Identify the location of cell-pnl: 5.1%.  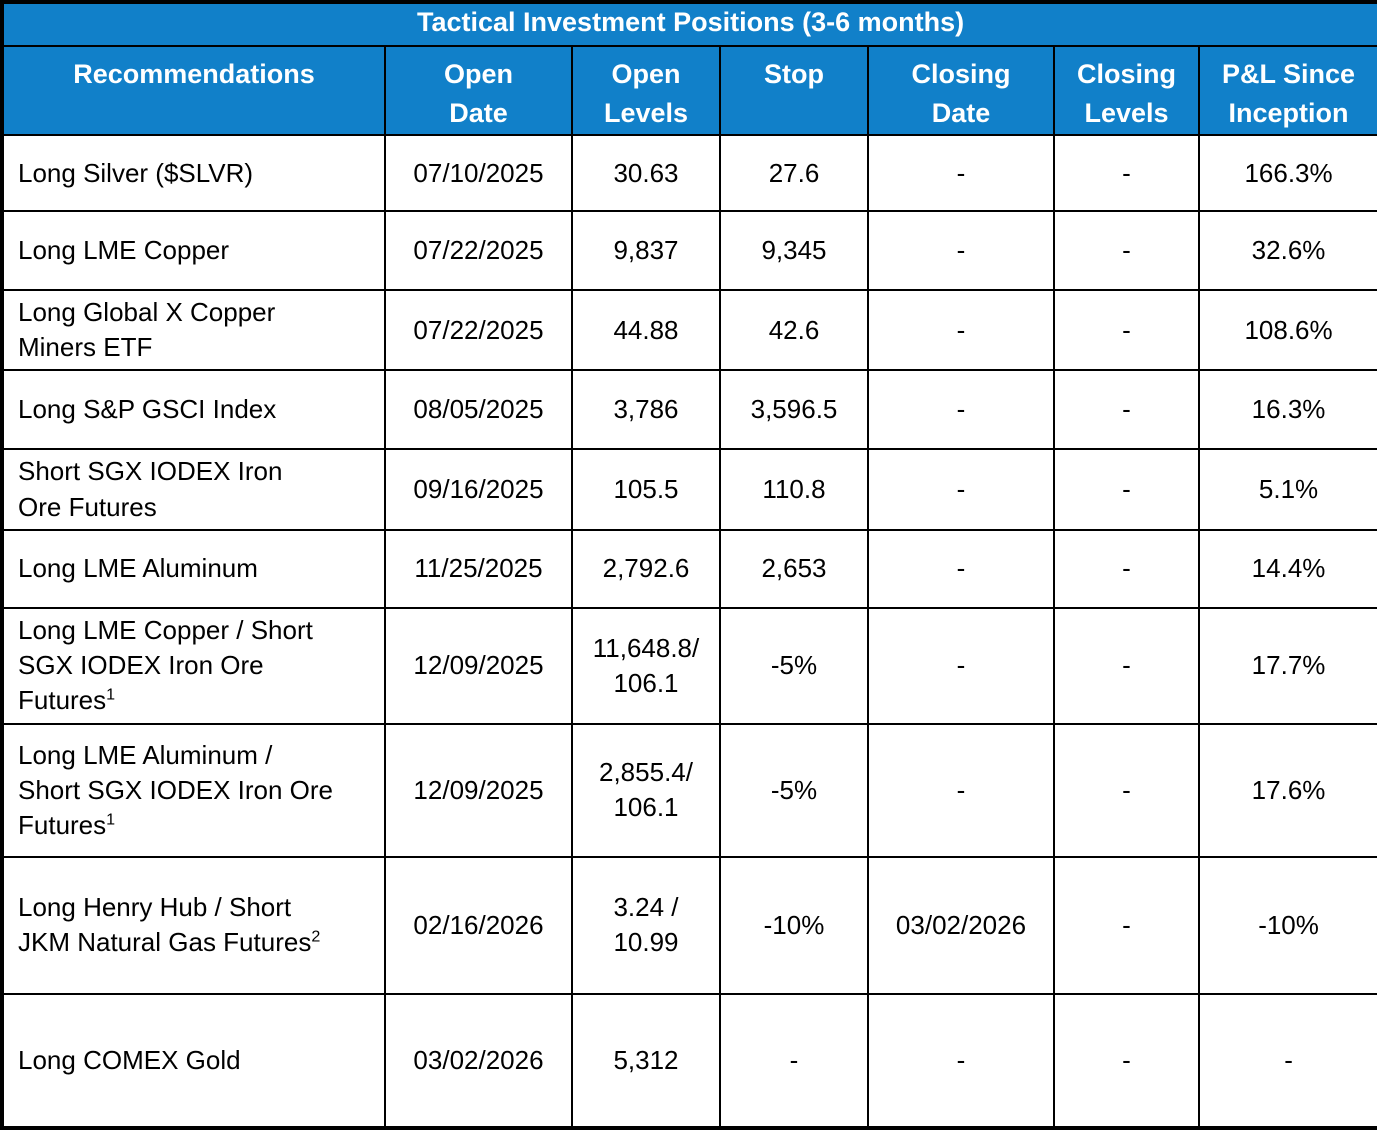
(1287, 489).